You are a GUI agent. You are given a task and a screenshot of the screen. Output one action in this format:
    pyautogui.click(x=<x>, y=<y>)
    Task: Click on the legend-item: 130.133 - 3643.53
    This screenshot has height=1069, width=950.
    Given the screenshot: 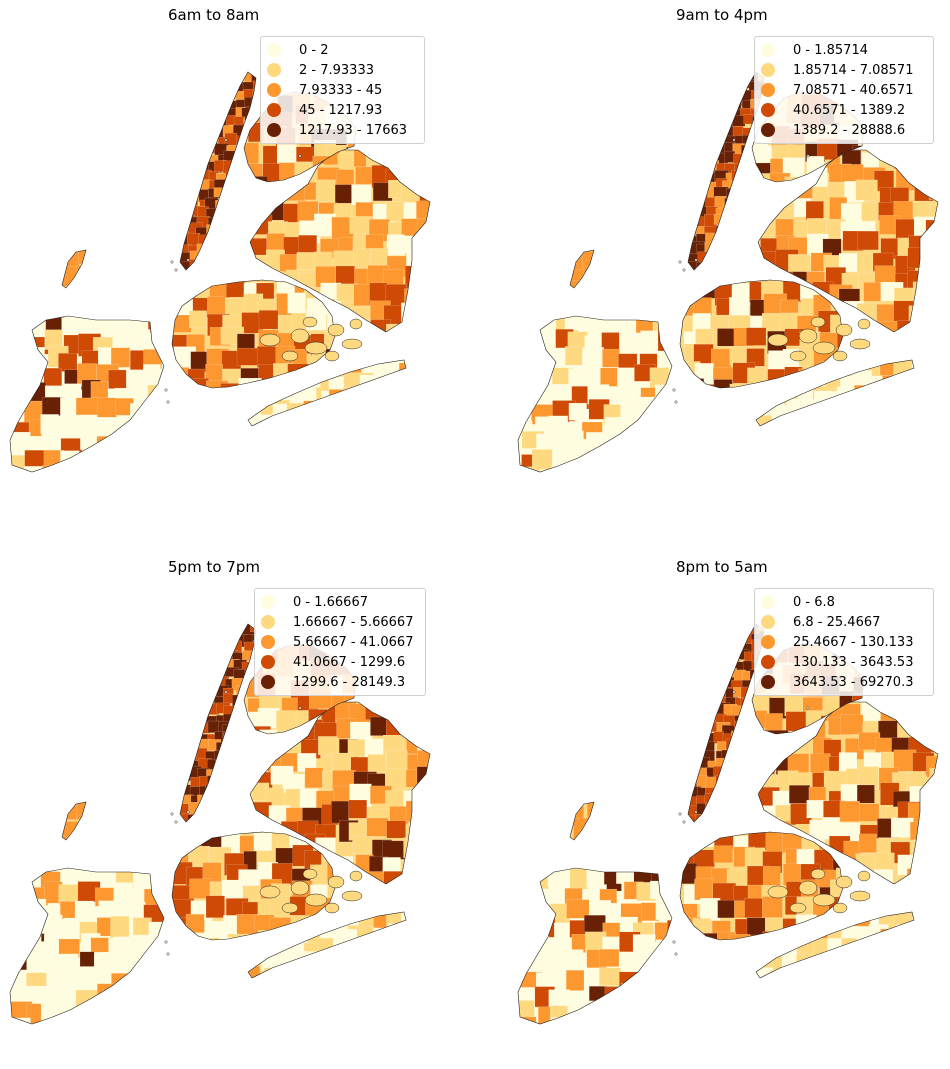 What is the action you would take?
    pyautogui.click(x=844, y=662)
    